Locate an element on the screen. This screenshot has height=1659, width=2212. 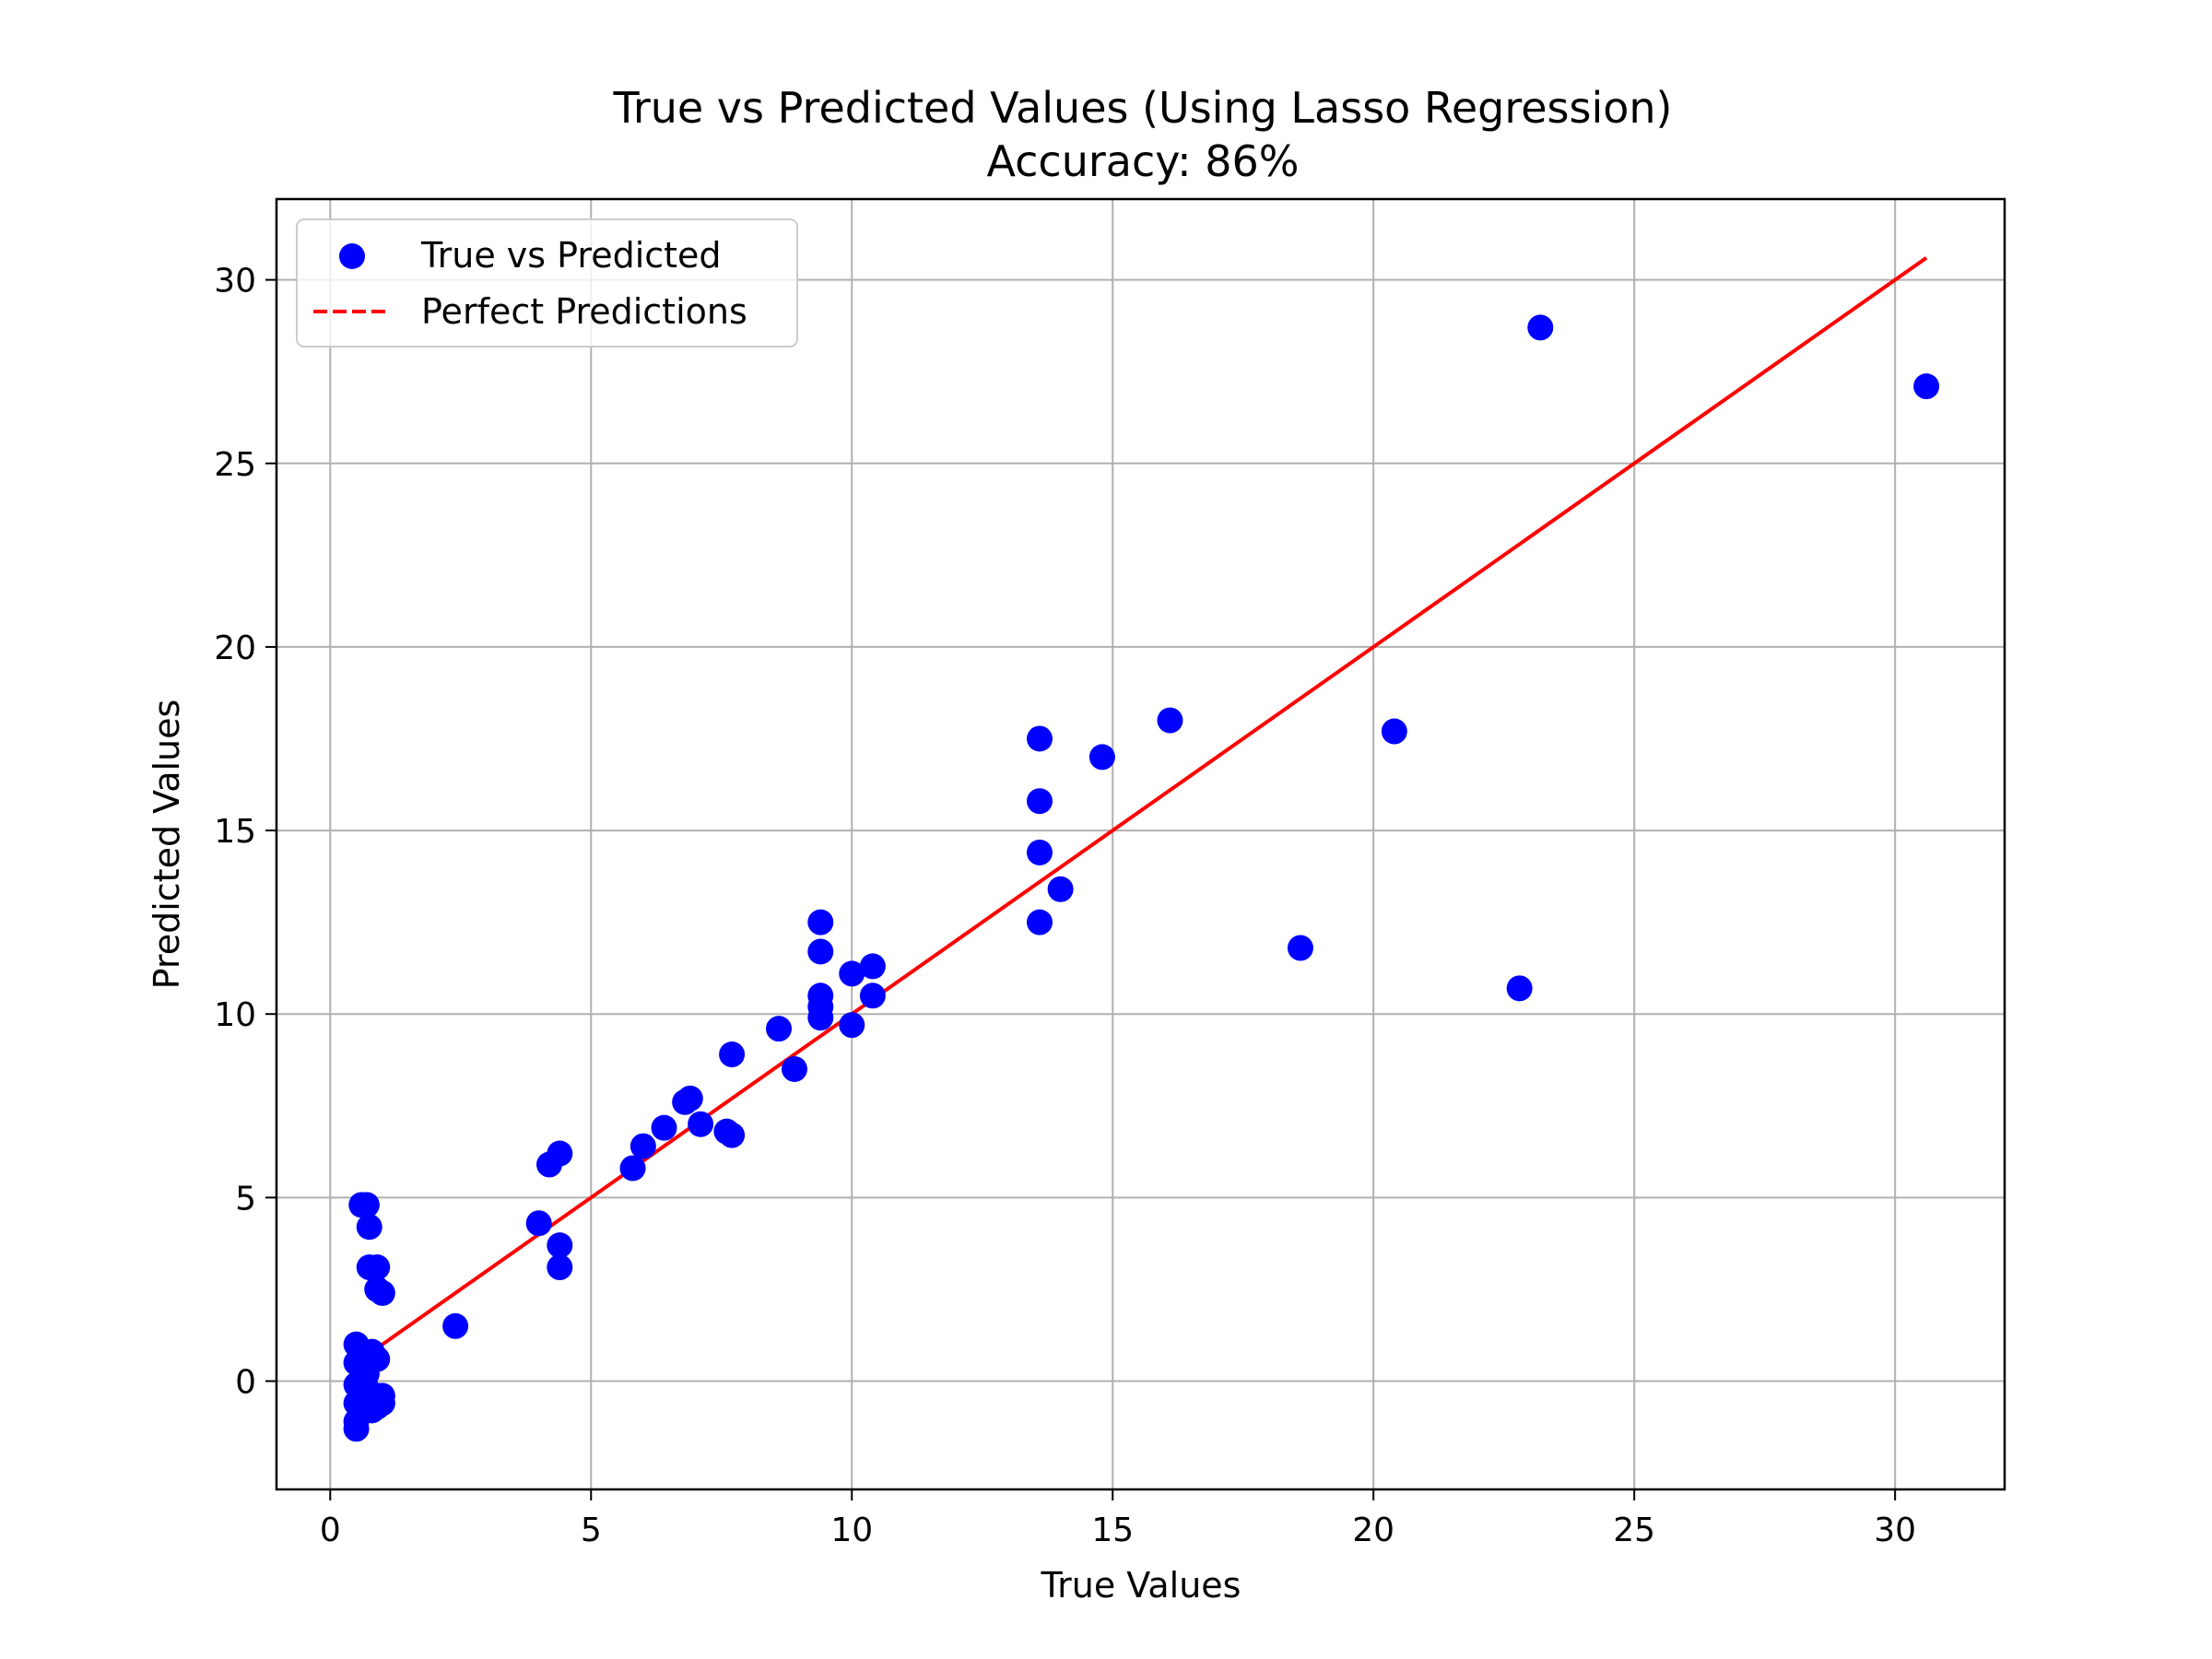
x-tick-label: 0 is located at coordinates (330, 1530).